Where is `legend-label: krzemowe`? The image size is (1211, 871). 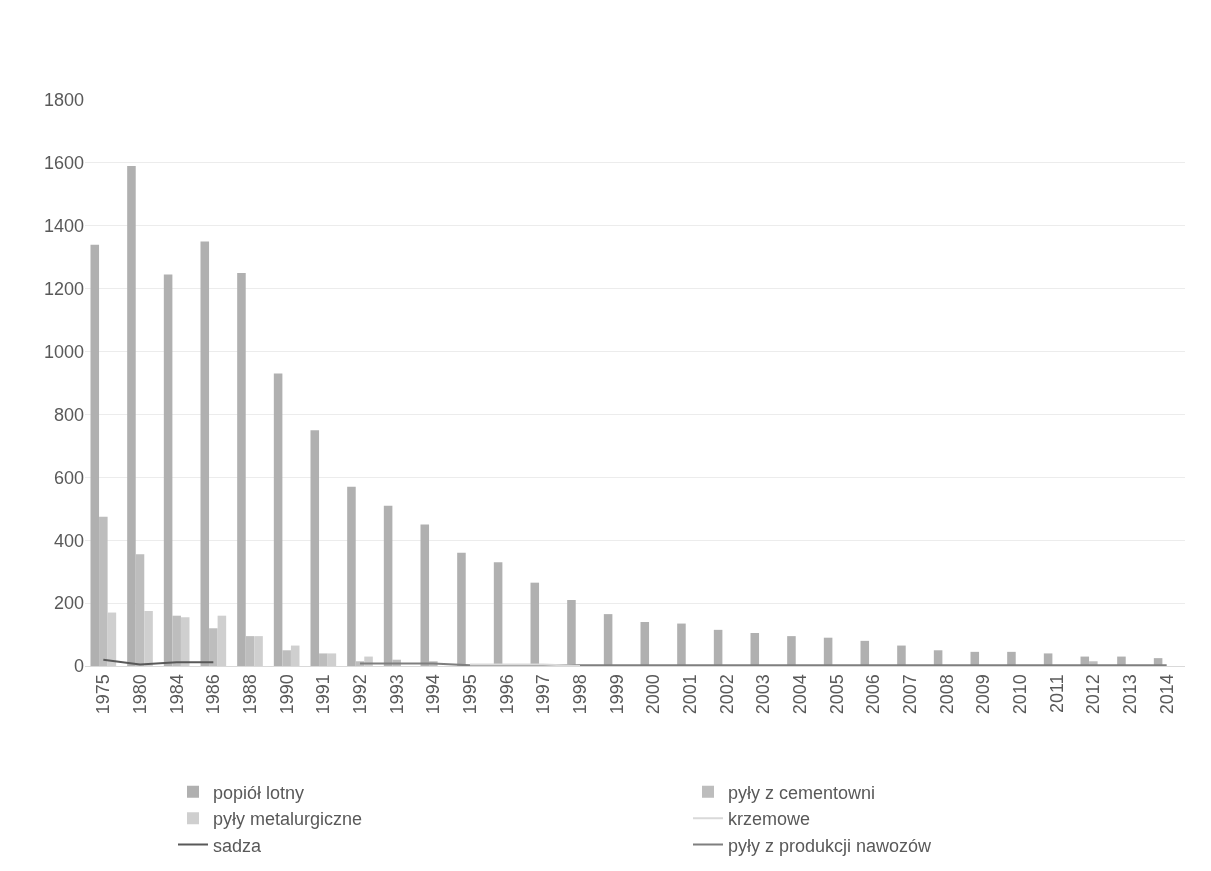
legend-label: krzemowe is located at coordinates (769, 819).